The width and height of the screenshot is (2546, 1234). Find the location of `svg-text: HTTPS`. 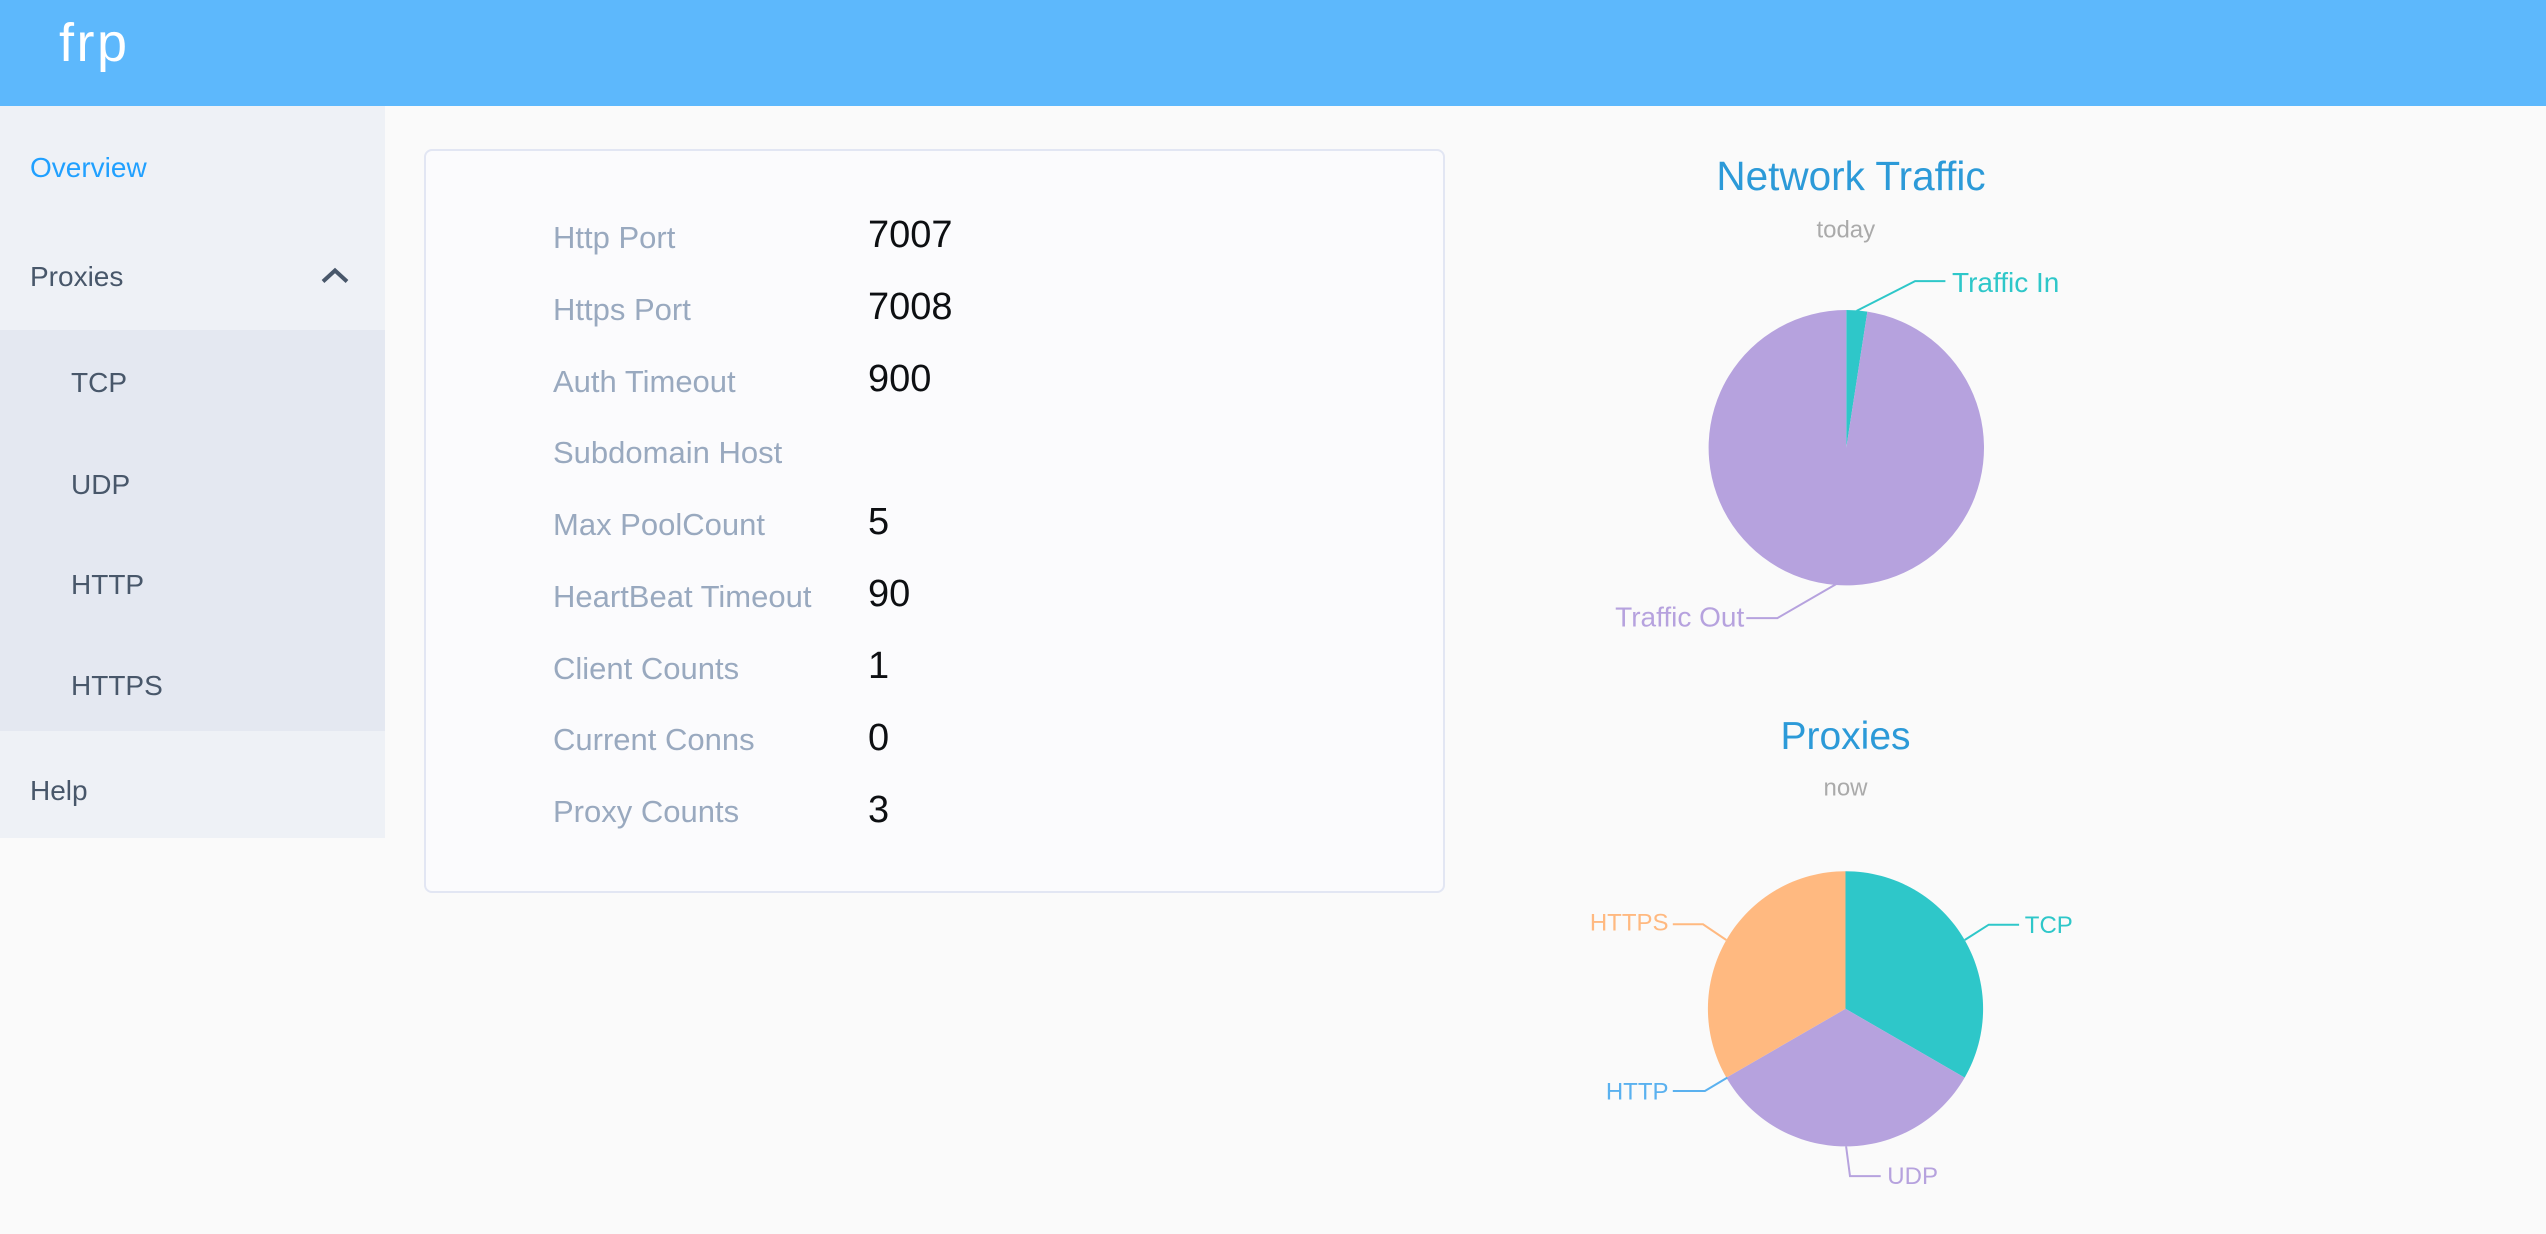

svg-text: HTTPS is located at coordinates (1629, 923).